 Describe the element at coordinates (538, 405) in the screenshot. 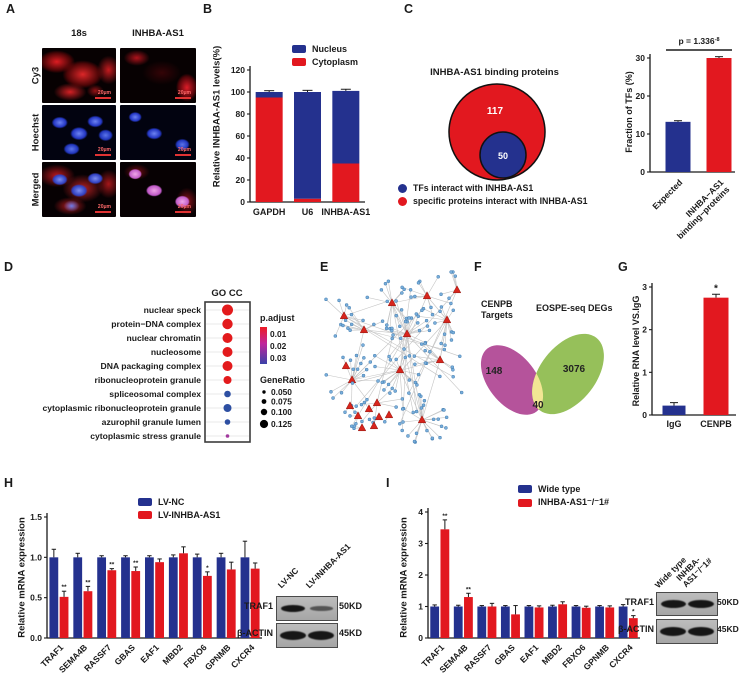

I see `venn-overlap-count: 40` at that location.